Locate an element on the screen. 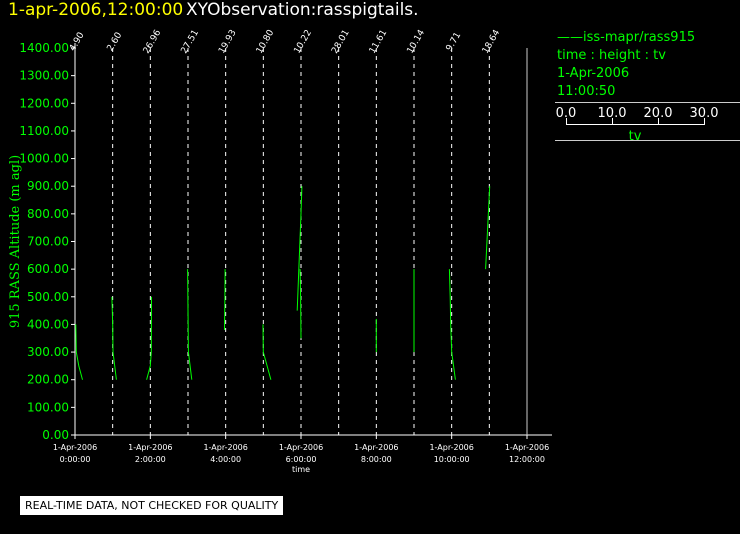 Image resolution: width=740 pixels, height=534 pixels. y-tick-label: 1400.00 is located at coordinates (44, 48).